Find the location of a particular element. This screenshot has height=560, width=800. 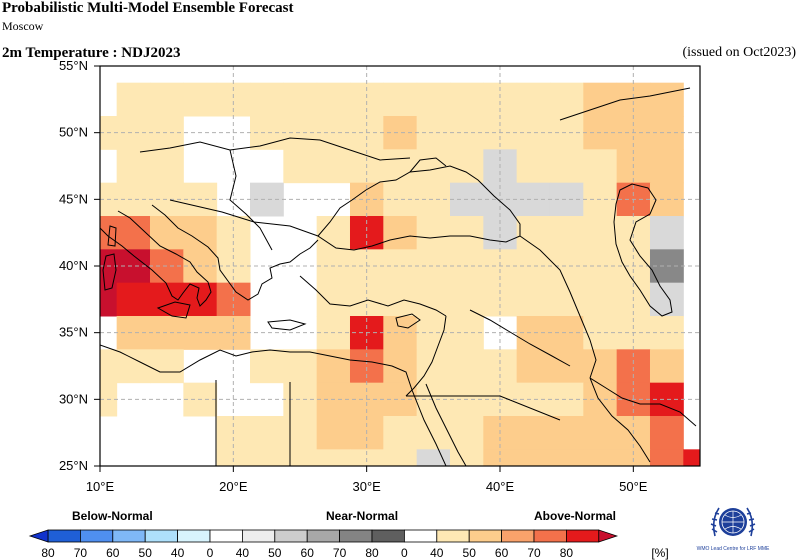

country-border-d is located at coordinates (558, 307).